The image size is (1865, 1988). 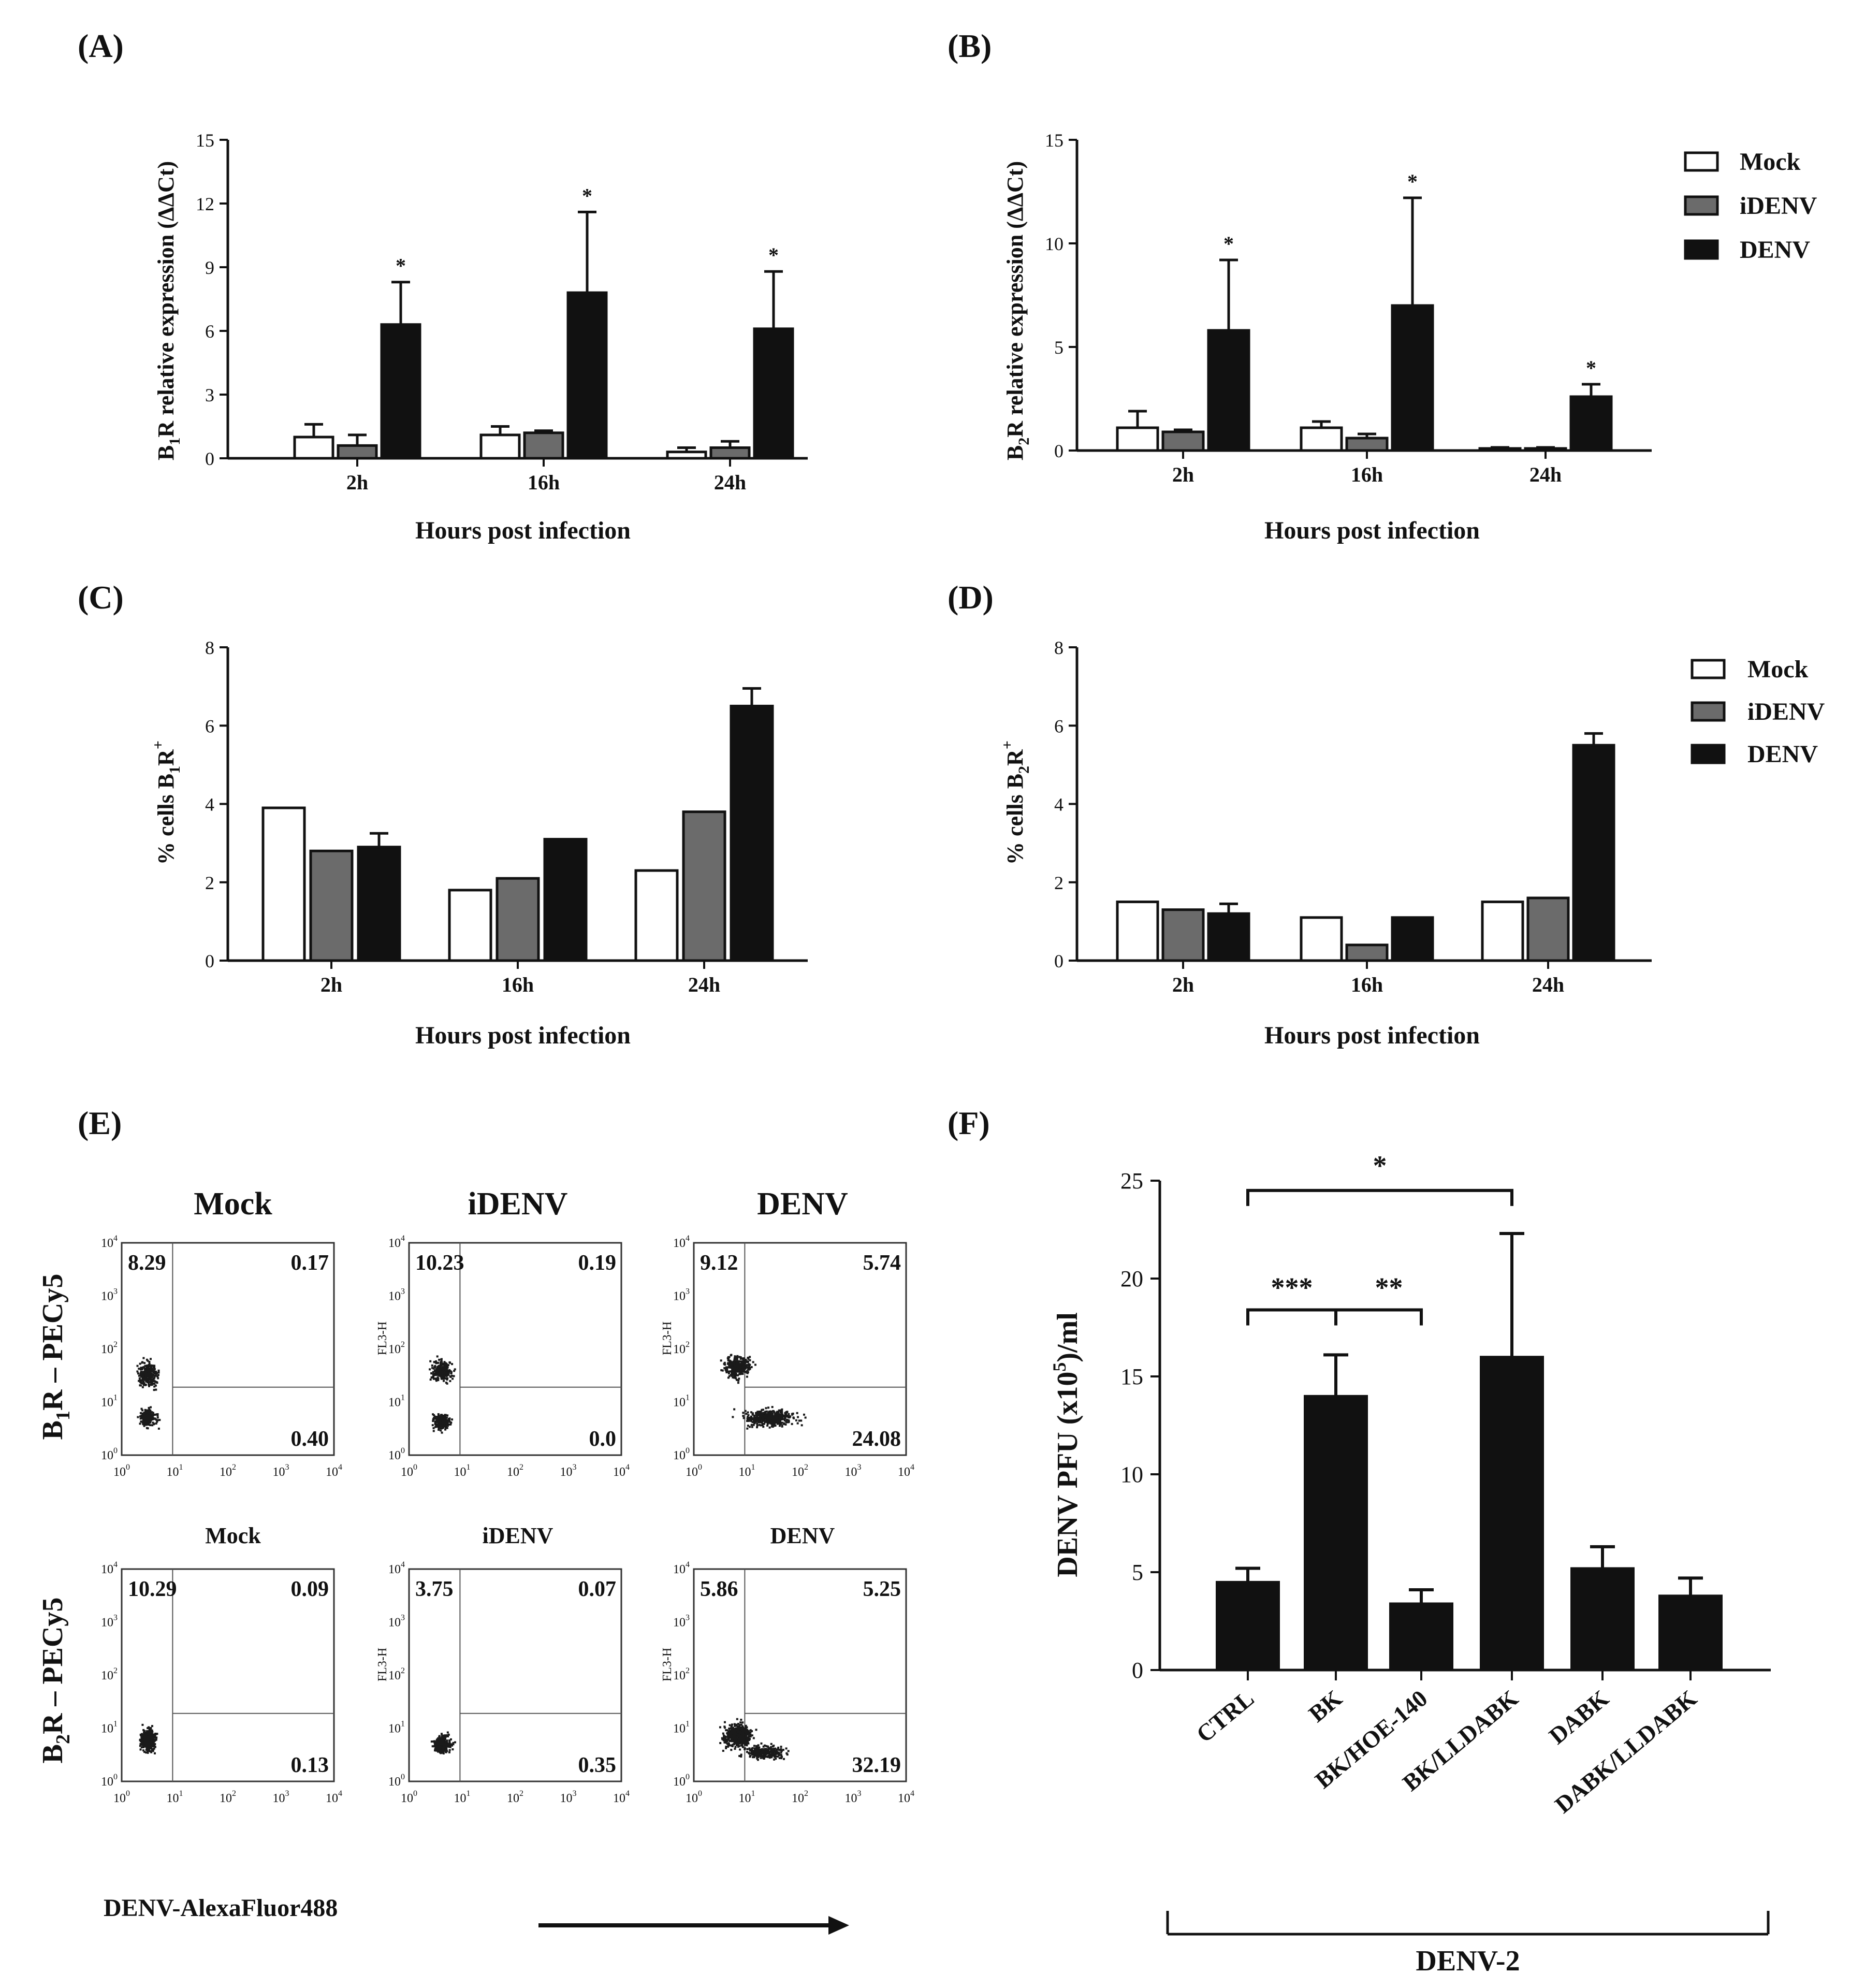 What do you see at coordinates (209, 726) in the screenshot?
I see `panel-c-ytick-label: 6` at bounding box center [209, 726].